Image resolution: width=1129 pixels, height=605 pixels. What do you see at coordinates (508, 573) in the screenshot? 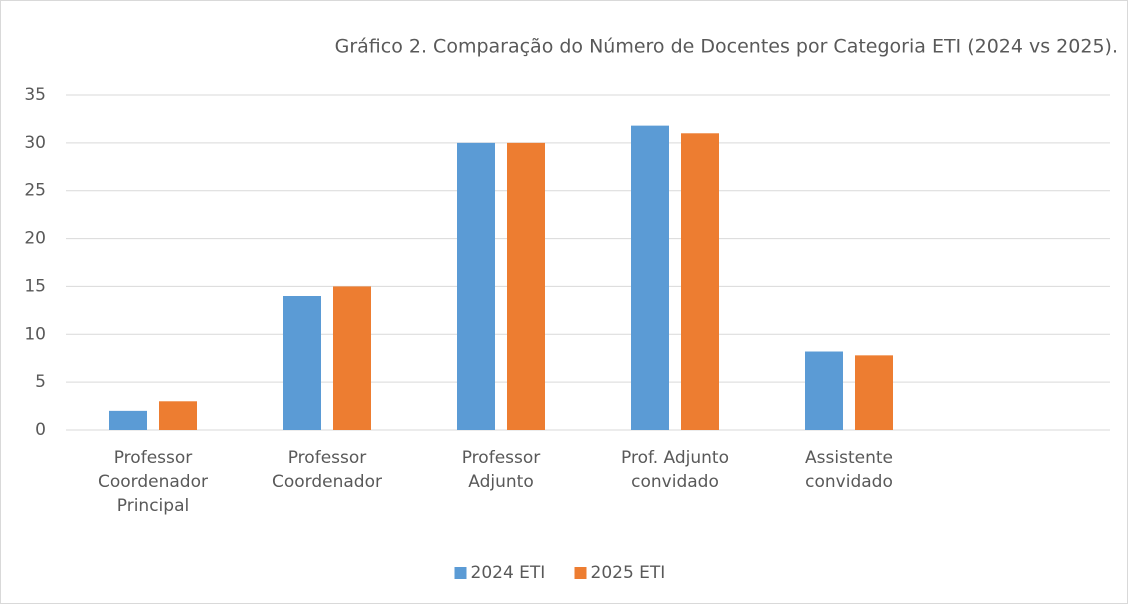
I see `legend-label: 2024 ETI` at bounding box center [508, 573].